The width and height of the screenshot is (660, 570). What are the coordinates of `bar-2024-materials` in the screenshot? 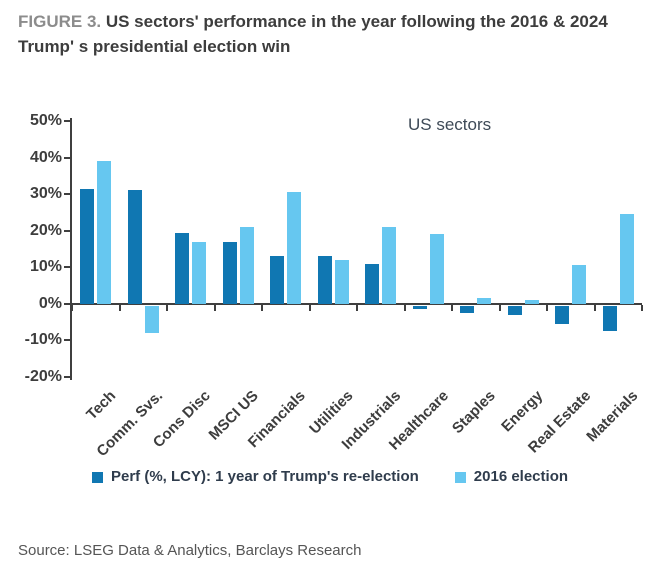 It's located at (609, 318).